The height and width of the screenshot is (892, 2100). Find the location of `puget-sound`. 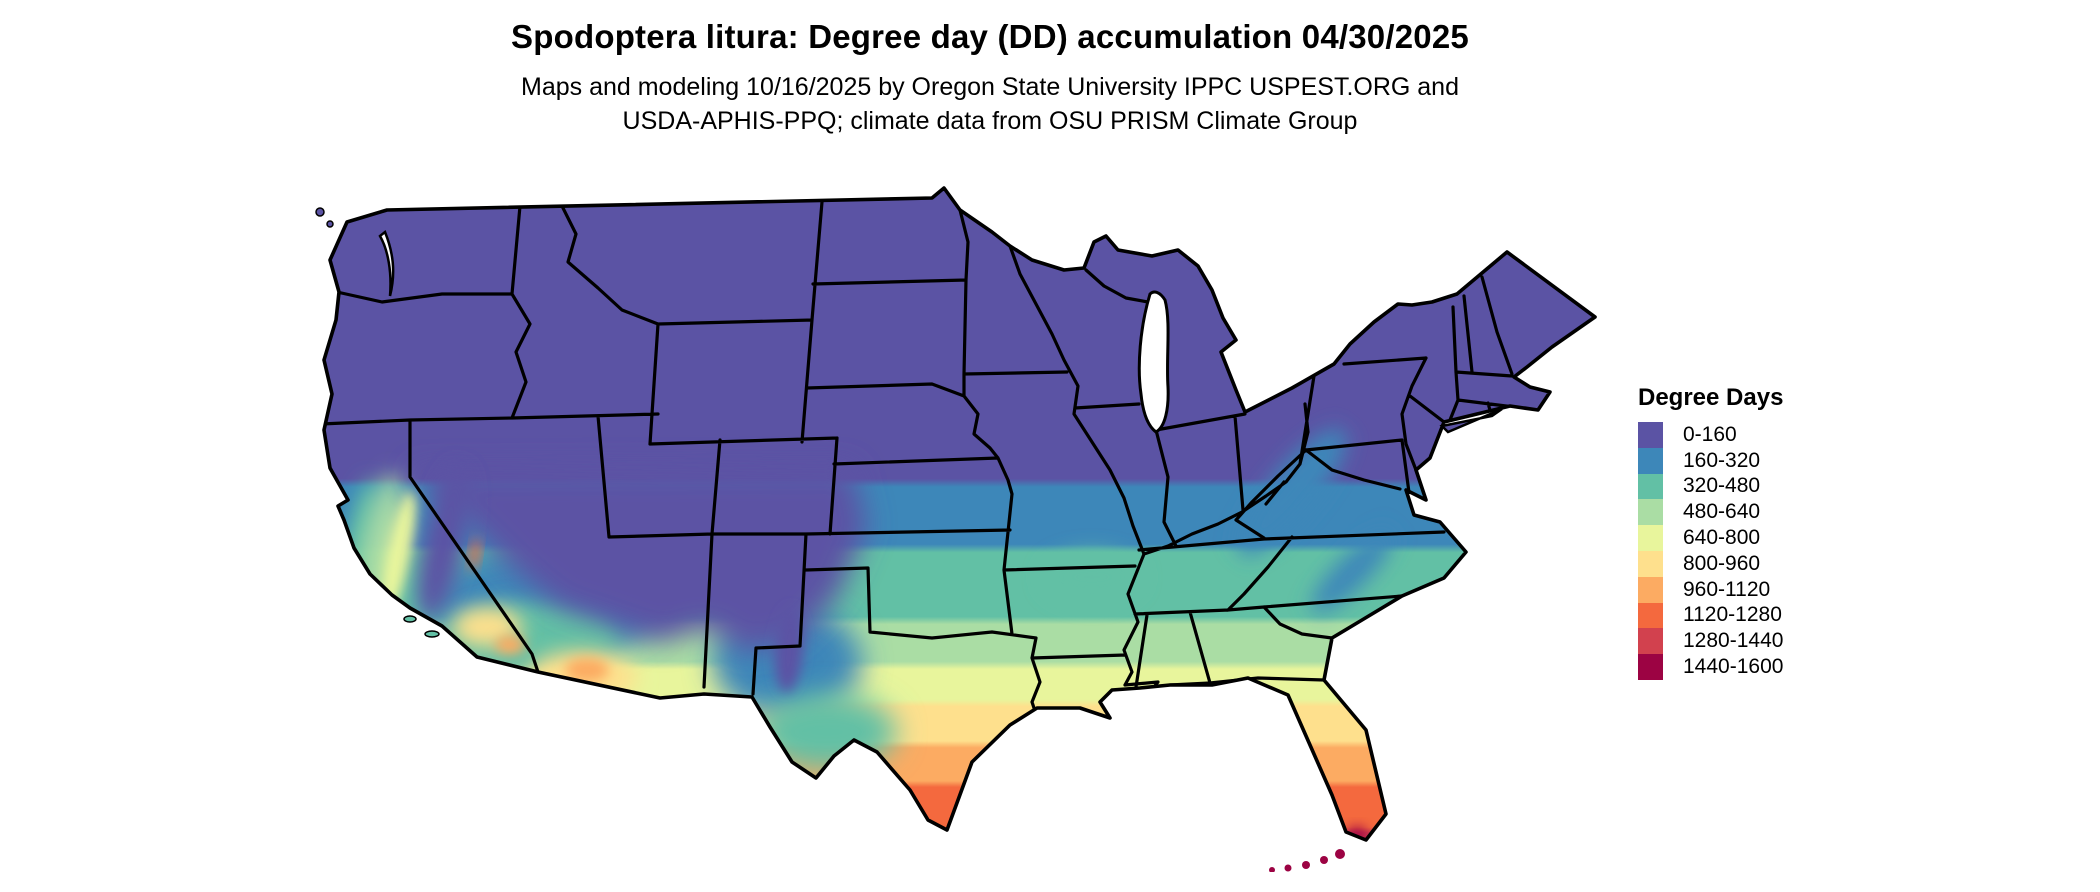

puget-sound is located at coordinates (386, 263).